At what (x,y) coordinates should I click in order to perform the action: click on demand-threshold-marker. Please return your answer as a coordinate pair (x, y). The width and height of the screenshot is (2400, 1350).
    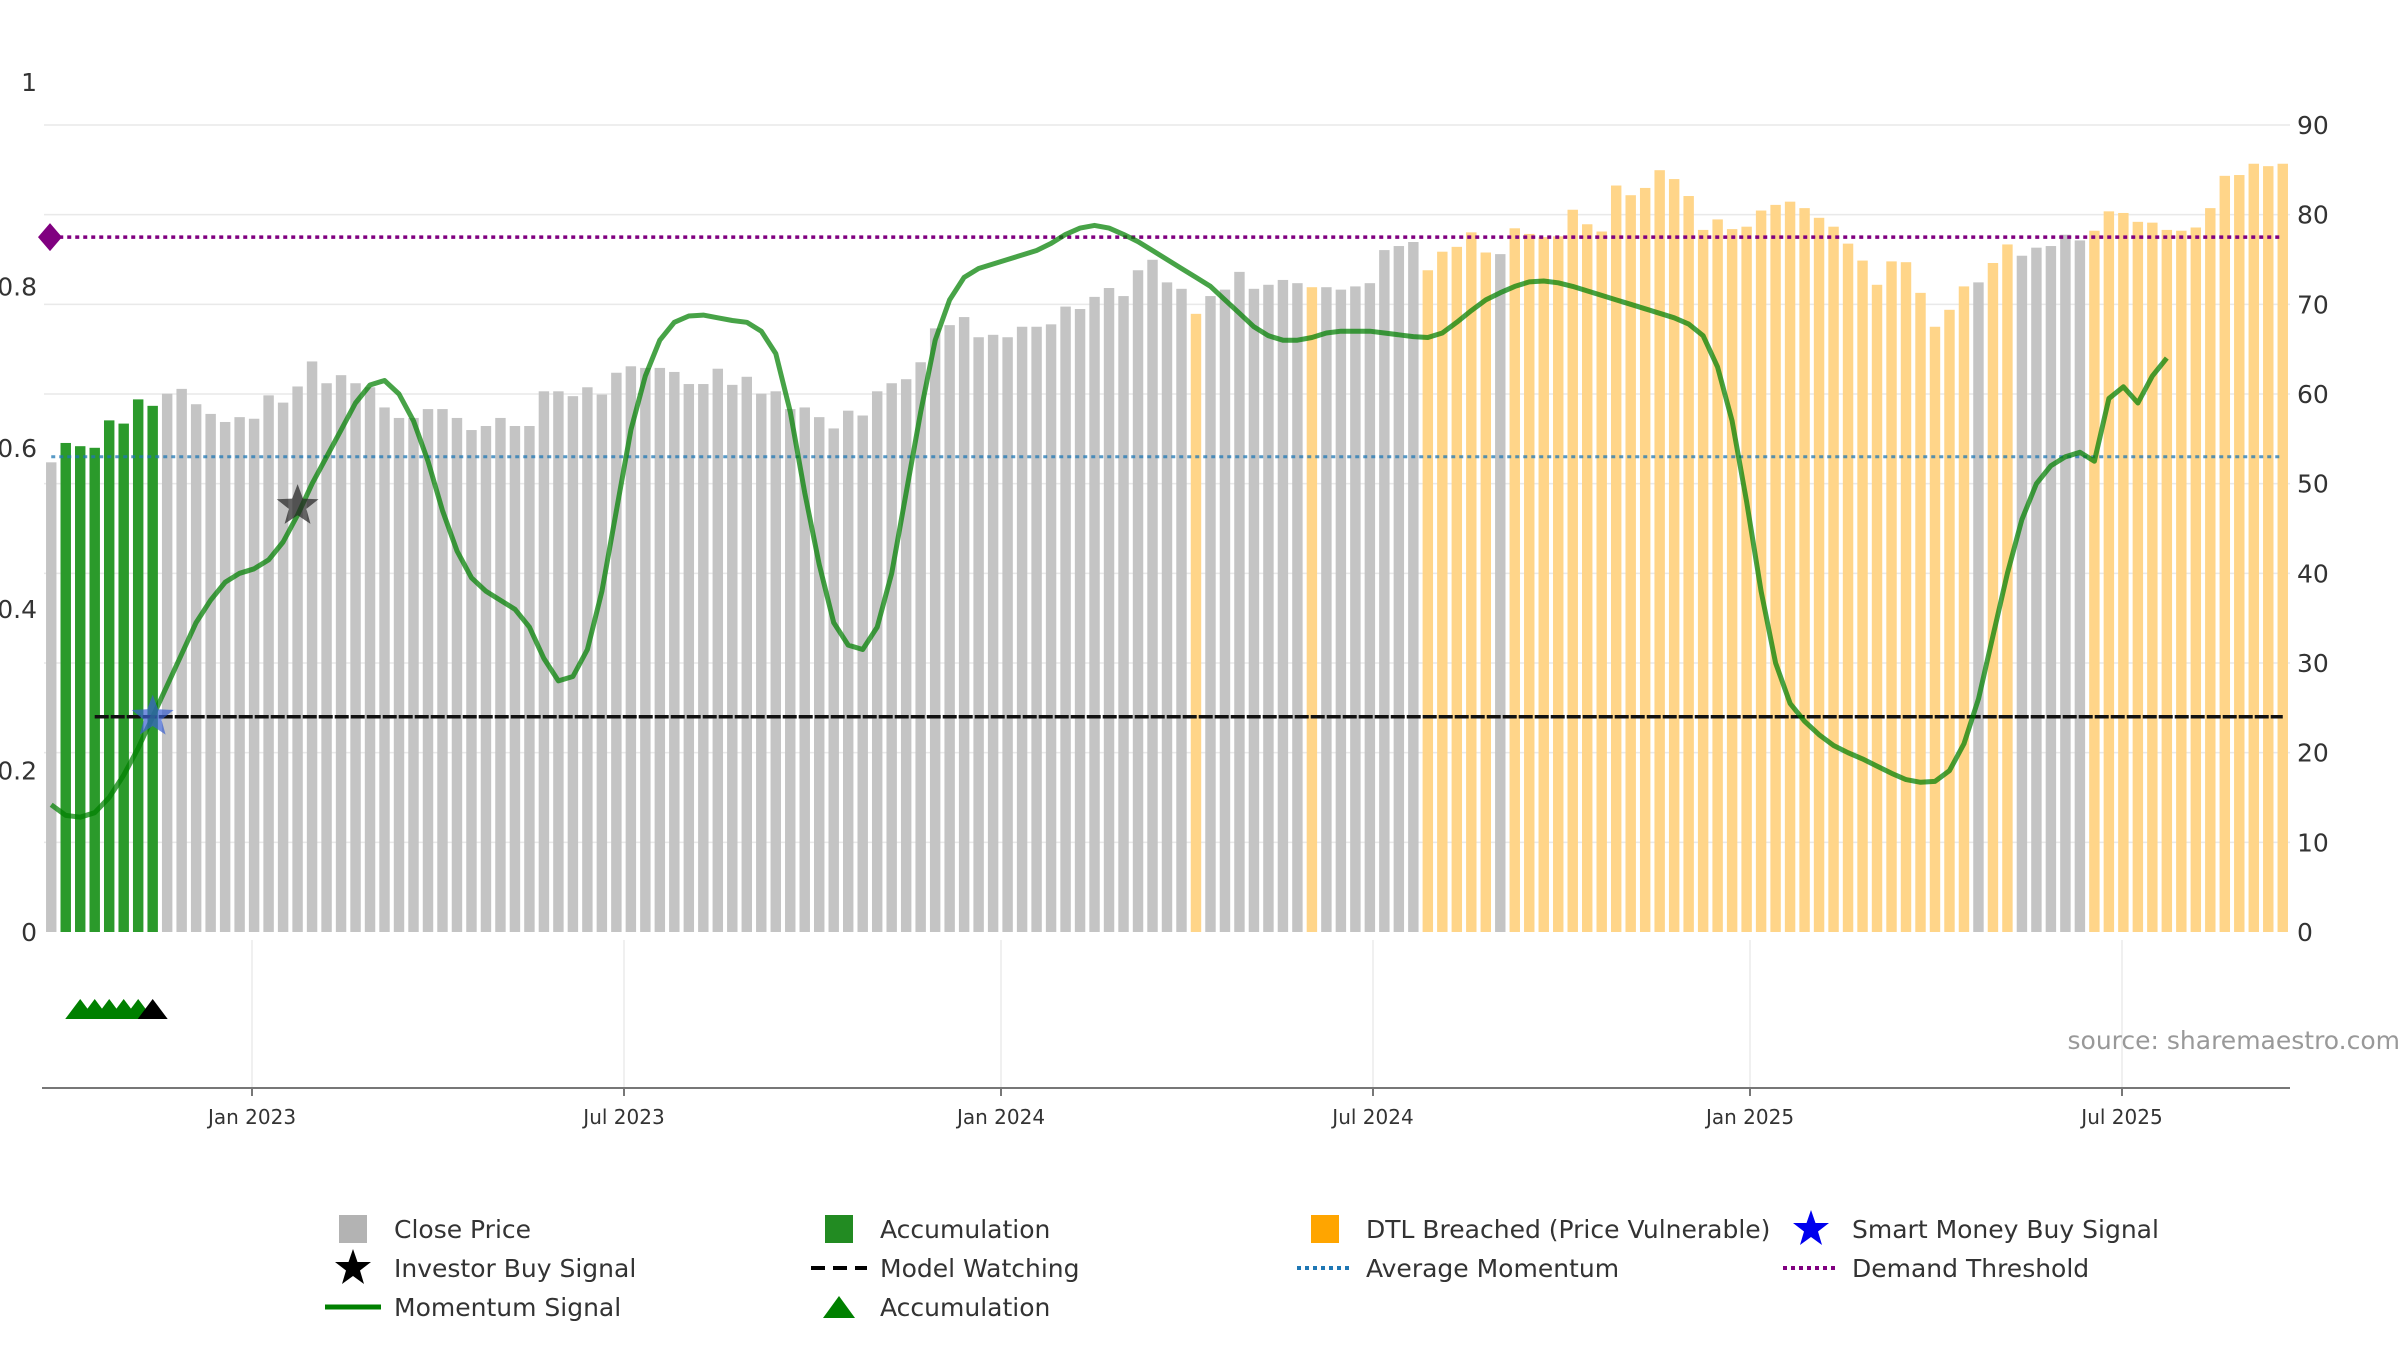
    Looking at the image, I should click on (50, 237).